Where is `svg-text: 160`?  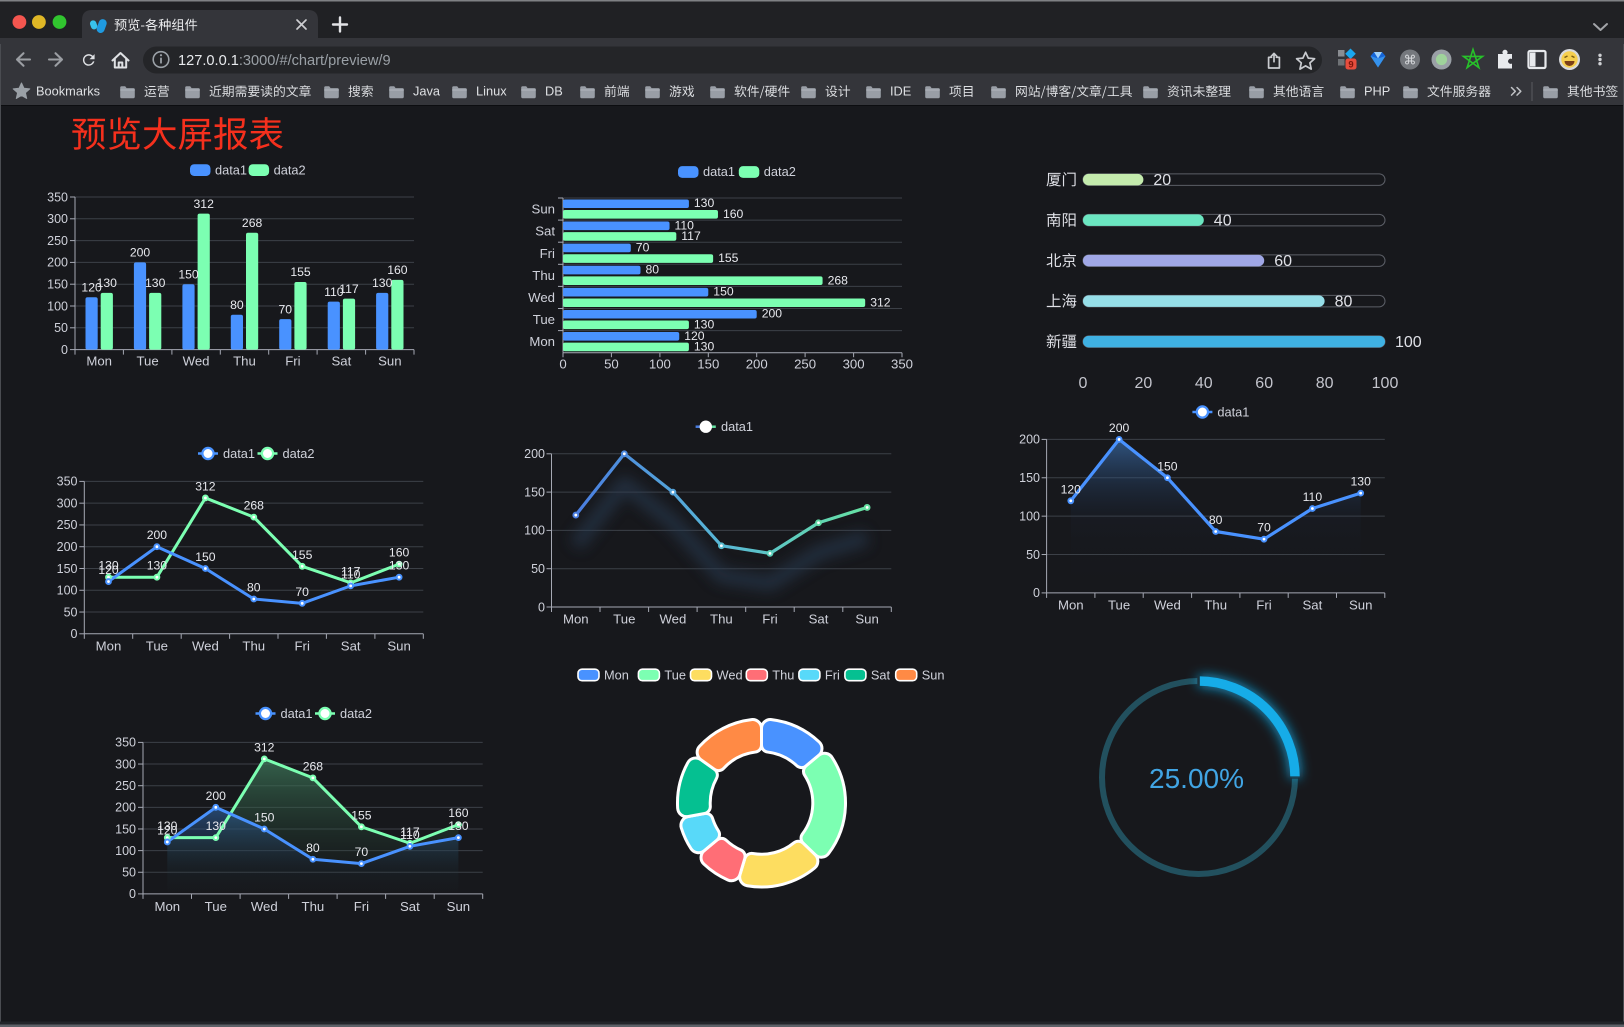
svg-text: 160 is located at coordinates (397, 270).